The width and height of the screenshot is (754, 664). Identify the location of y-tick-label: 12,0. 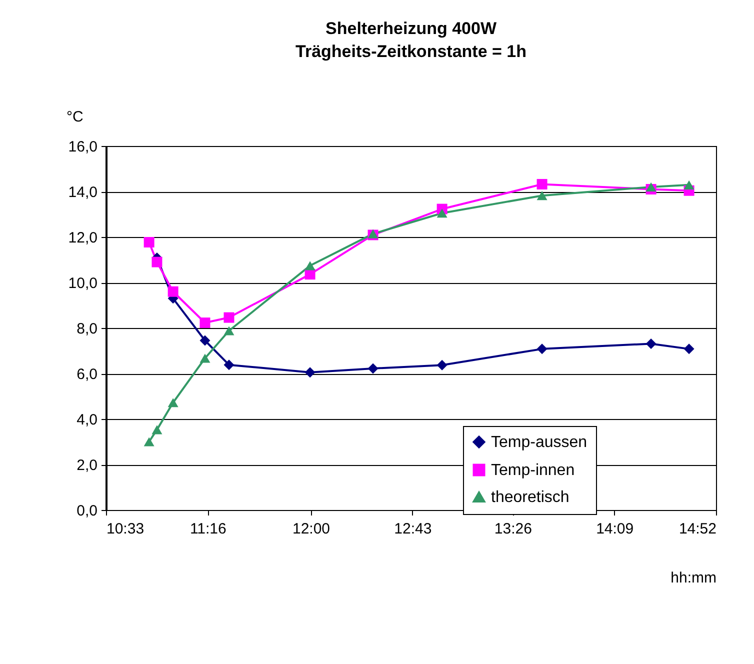
(83, 238).